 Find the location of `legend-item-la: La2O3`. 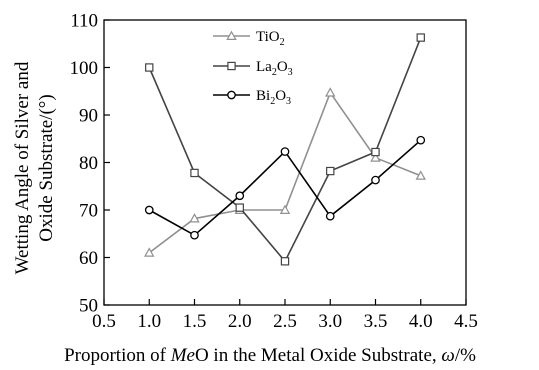

legend-item-la: La2O3 is located at coordinates (253, 68).